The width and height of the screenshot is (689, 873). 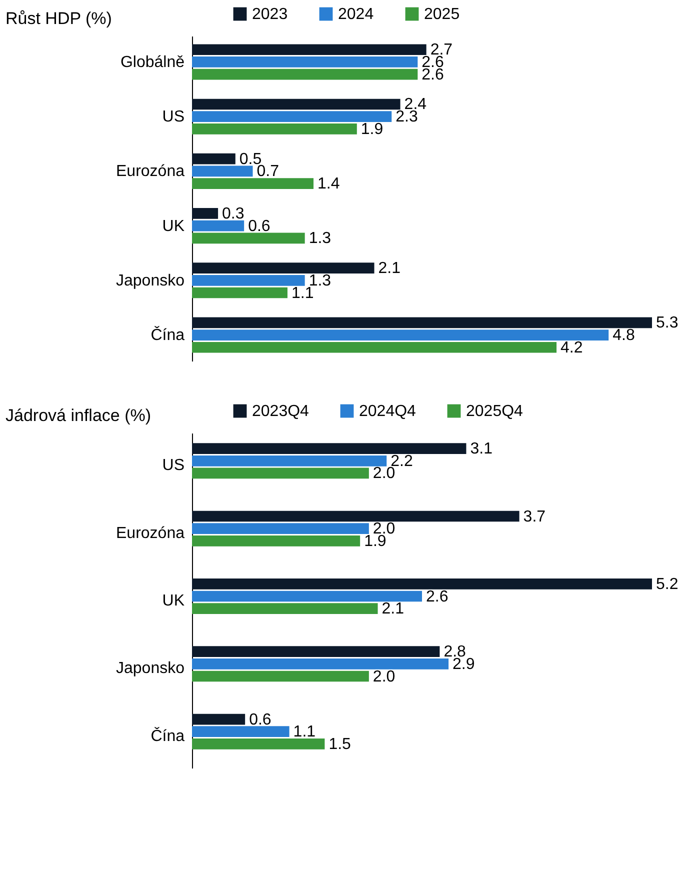 What do you see at coordinates (372, 129) in the screenshot?
I see `data-label: 1.9` at bounding box center [372, 129].